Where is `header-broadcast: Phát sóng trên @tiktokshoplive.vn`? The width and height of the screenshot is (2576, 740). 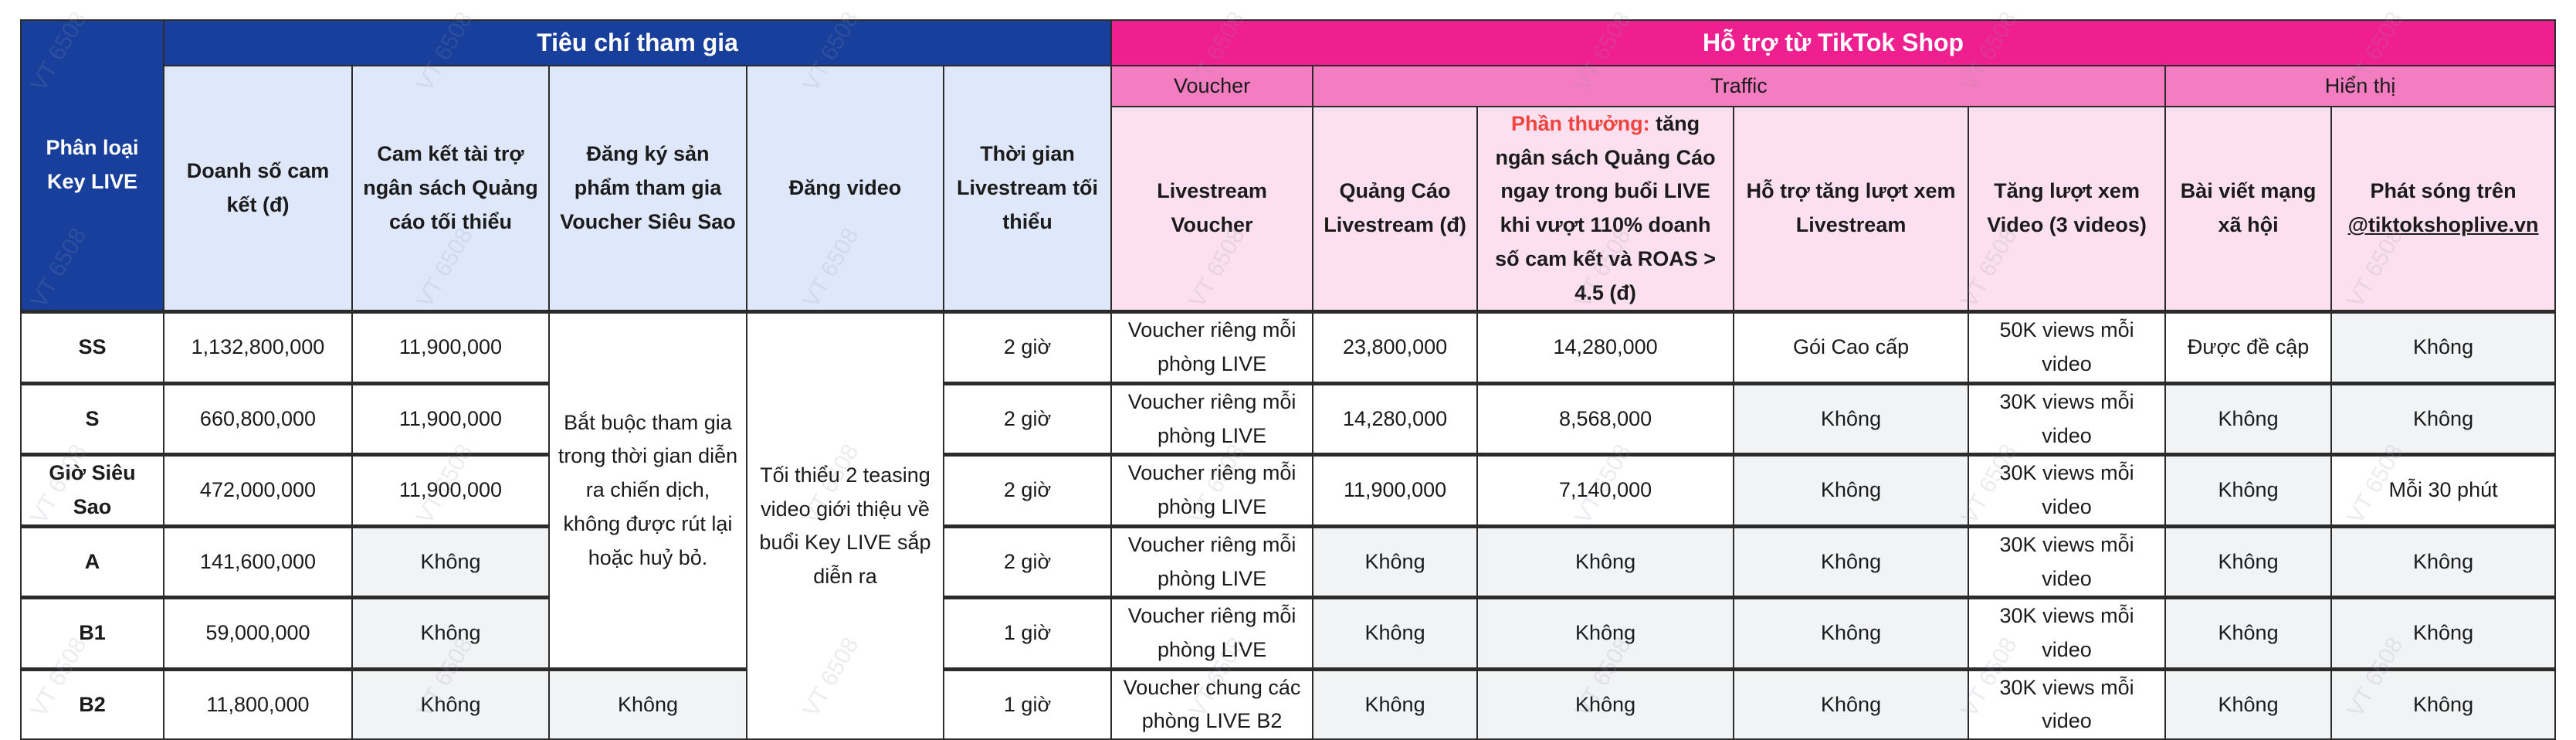 header-broadcast: Phát sóng trên @tiktokshoplive.vn is located at coordinates (2443, 210).